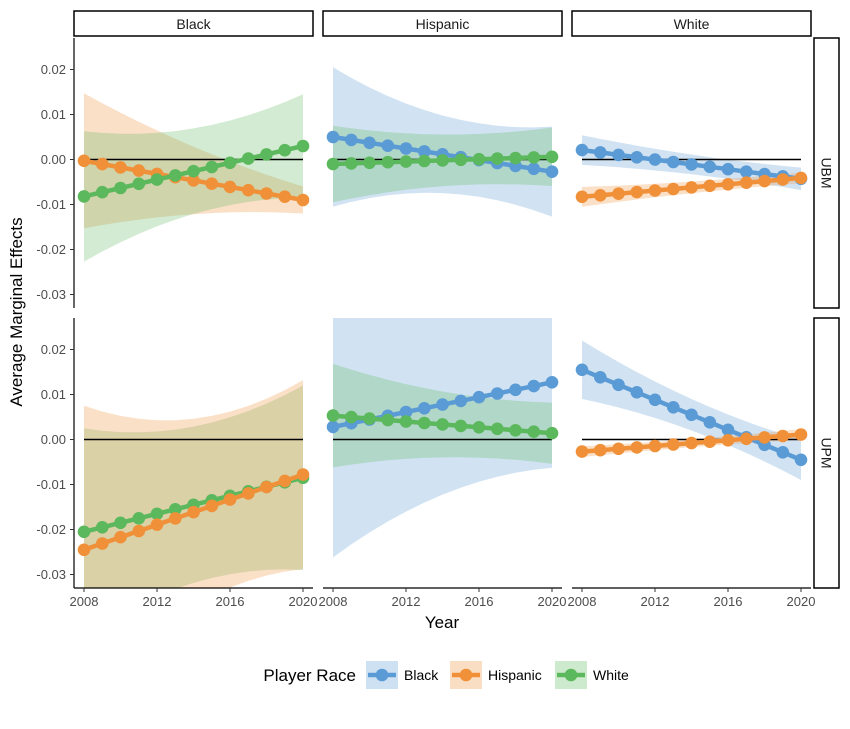  Describe the element at coordinates (446, 675) in the screenshot. I see `legend: Player Race Black Hispanic White` at that location.